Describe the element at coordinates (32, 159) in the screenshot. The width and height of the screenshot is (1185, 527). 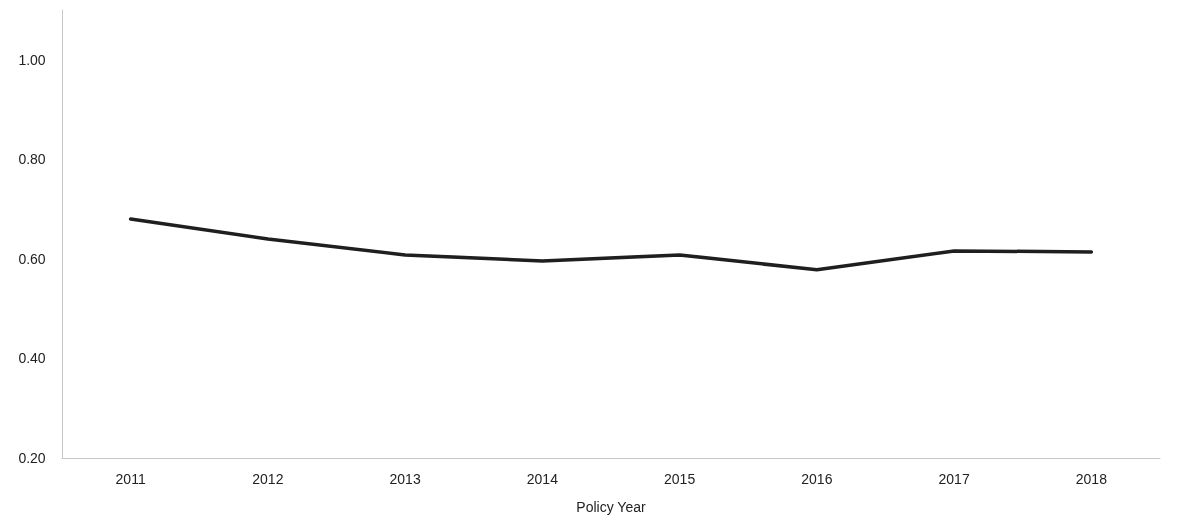
I see `y-tick-label: 0.80` at that location.